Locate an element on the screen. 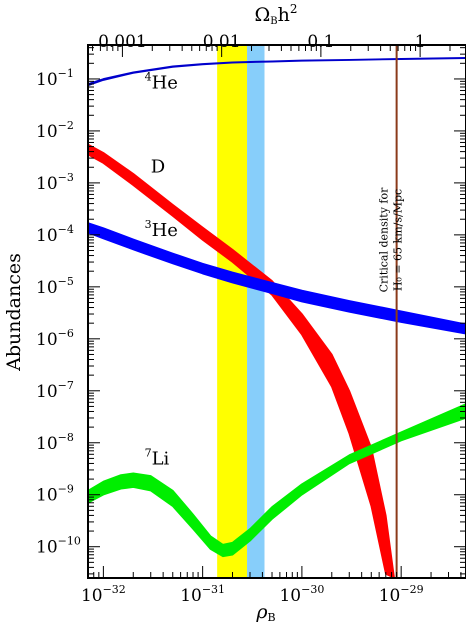 The height and width of the screenshot is (627, 466). y-tick-label: 10⁻¹⁰ is located at coordinates (58, 546).